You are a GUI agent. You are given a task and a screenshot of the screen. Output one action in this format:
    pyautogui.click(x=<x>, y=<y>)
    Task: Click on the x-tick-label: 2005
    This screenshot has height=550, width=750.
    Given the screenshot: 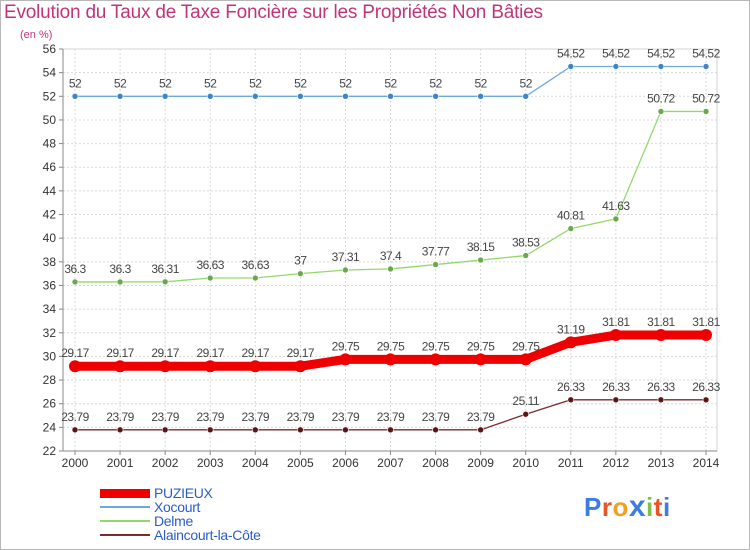 What is the action you would take?
    pyautogui.click(x=300, y=463)
    